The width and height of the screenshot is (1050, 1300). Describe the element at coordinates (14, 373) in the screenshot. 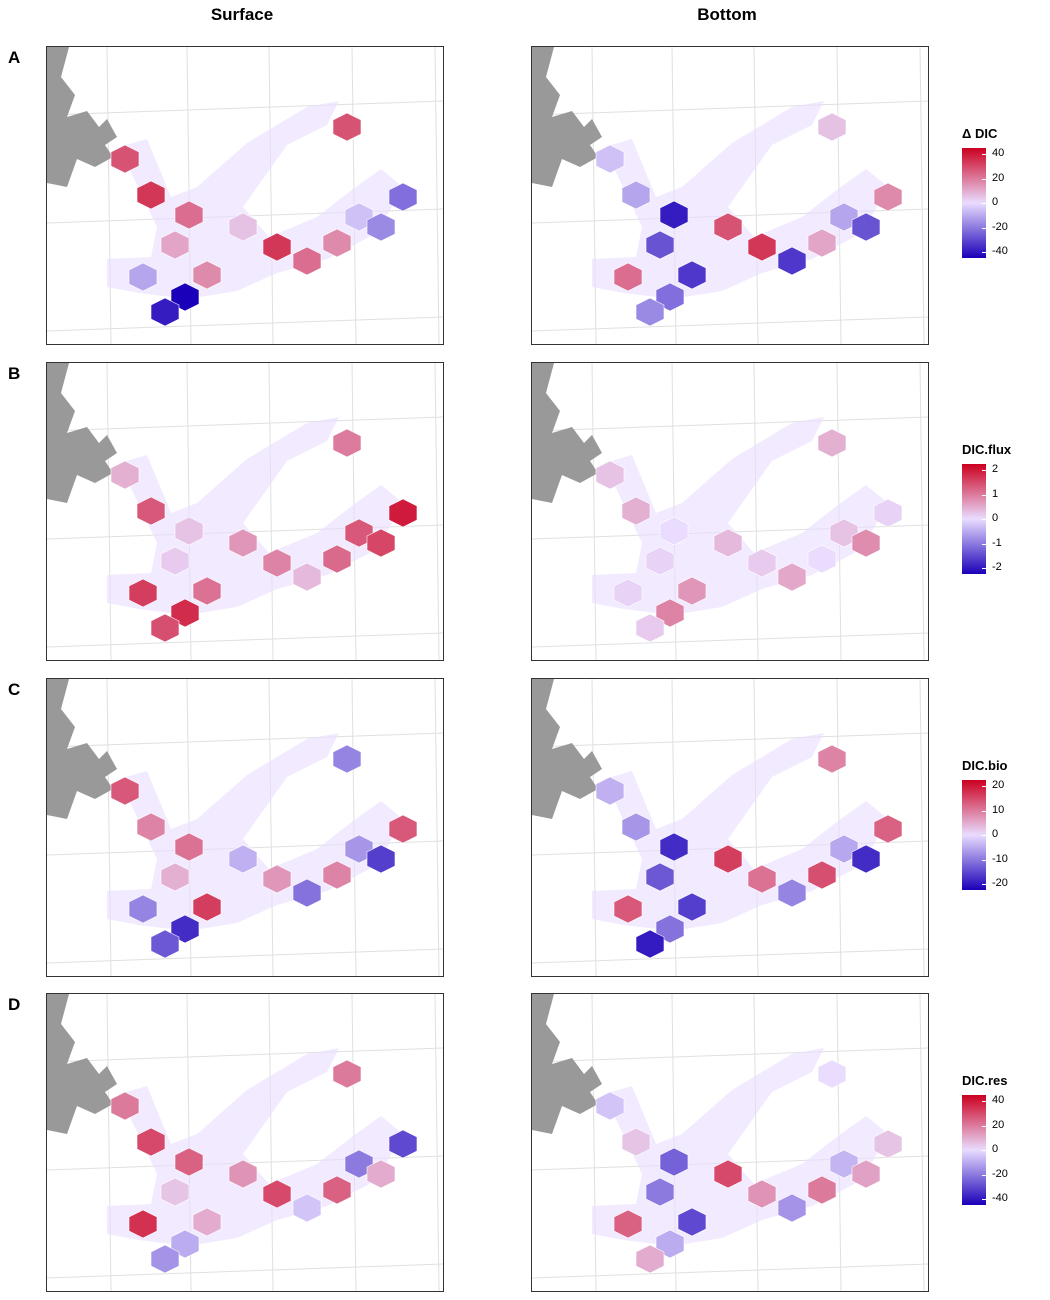

I see `row-label-b: B` at that location.